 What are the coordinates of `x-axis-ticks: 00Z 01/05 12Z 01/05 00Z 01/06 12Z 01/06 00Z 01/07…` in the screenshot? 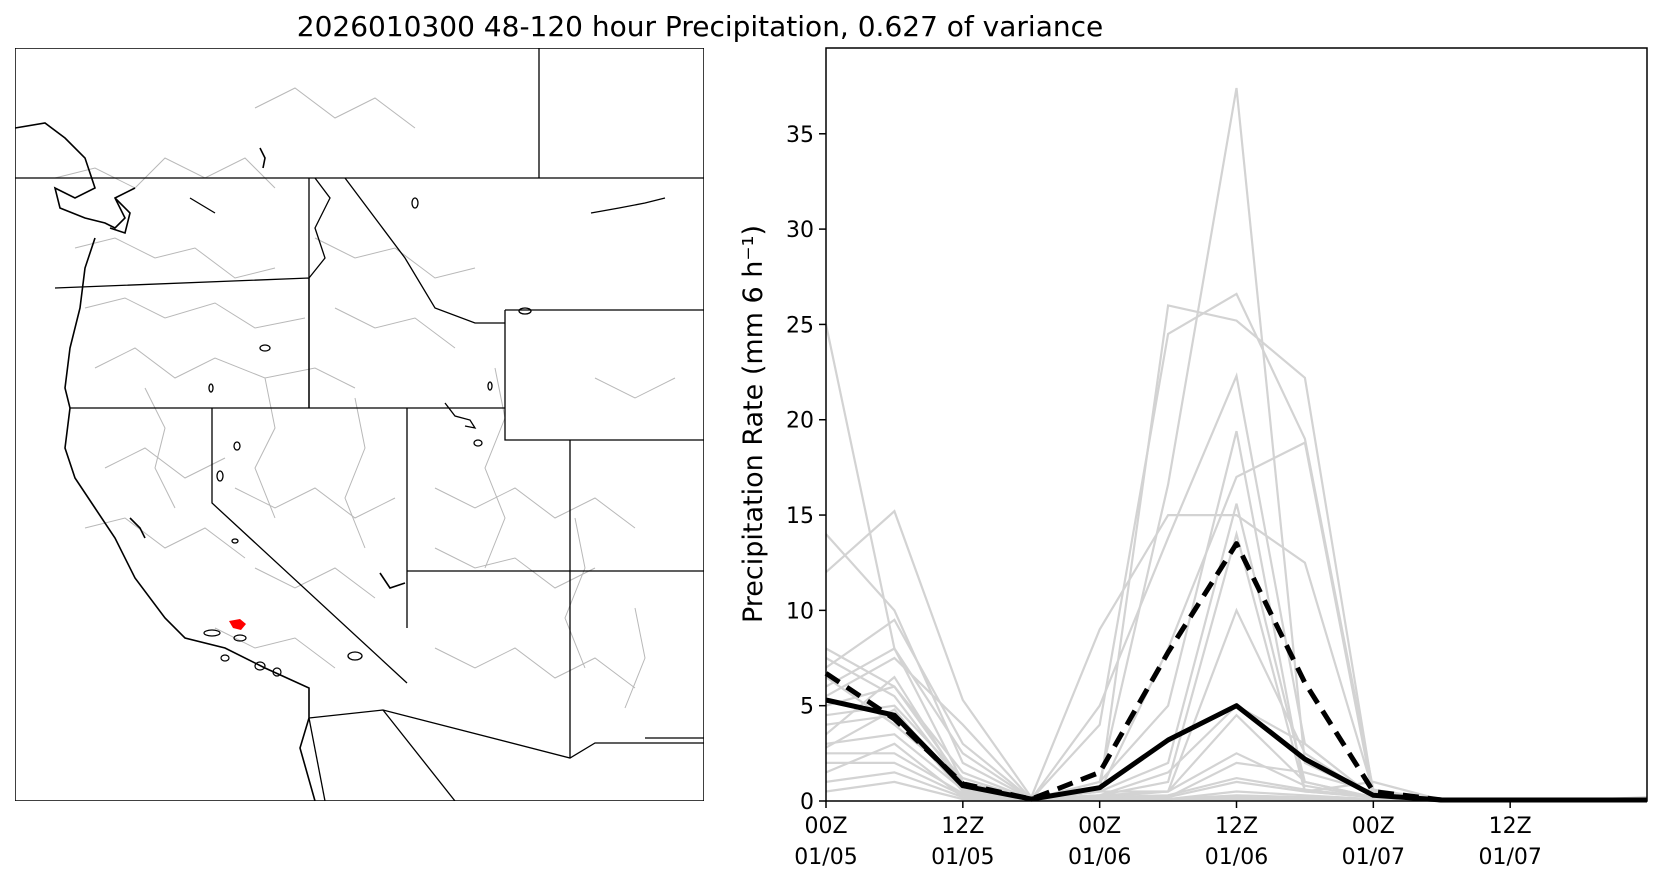 It's located at (1168, 835).